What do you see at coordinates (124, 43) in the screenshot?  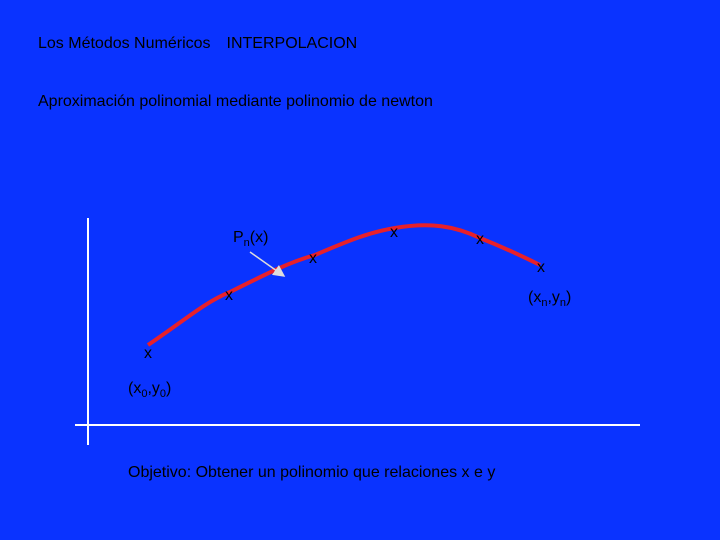 I see `title-text: Los Métodos Numéricos` at bounding box center [124, 43].